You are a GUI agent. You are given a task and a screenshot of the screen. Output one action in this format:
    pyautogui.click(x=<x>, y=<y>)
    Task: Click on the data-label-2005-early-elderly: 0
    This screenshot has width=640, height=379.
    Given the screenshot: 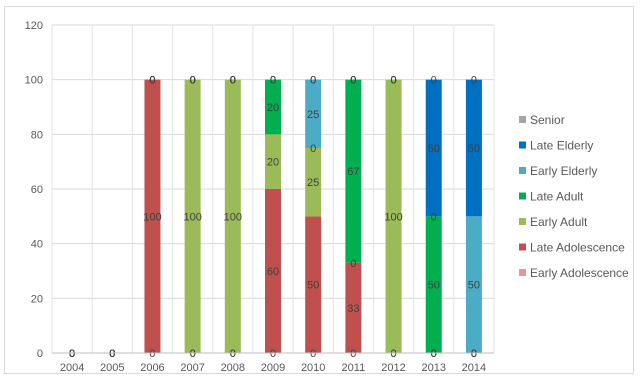 What is the action you would take?
    pyautogui.click(x=112, y=354)
    